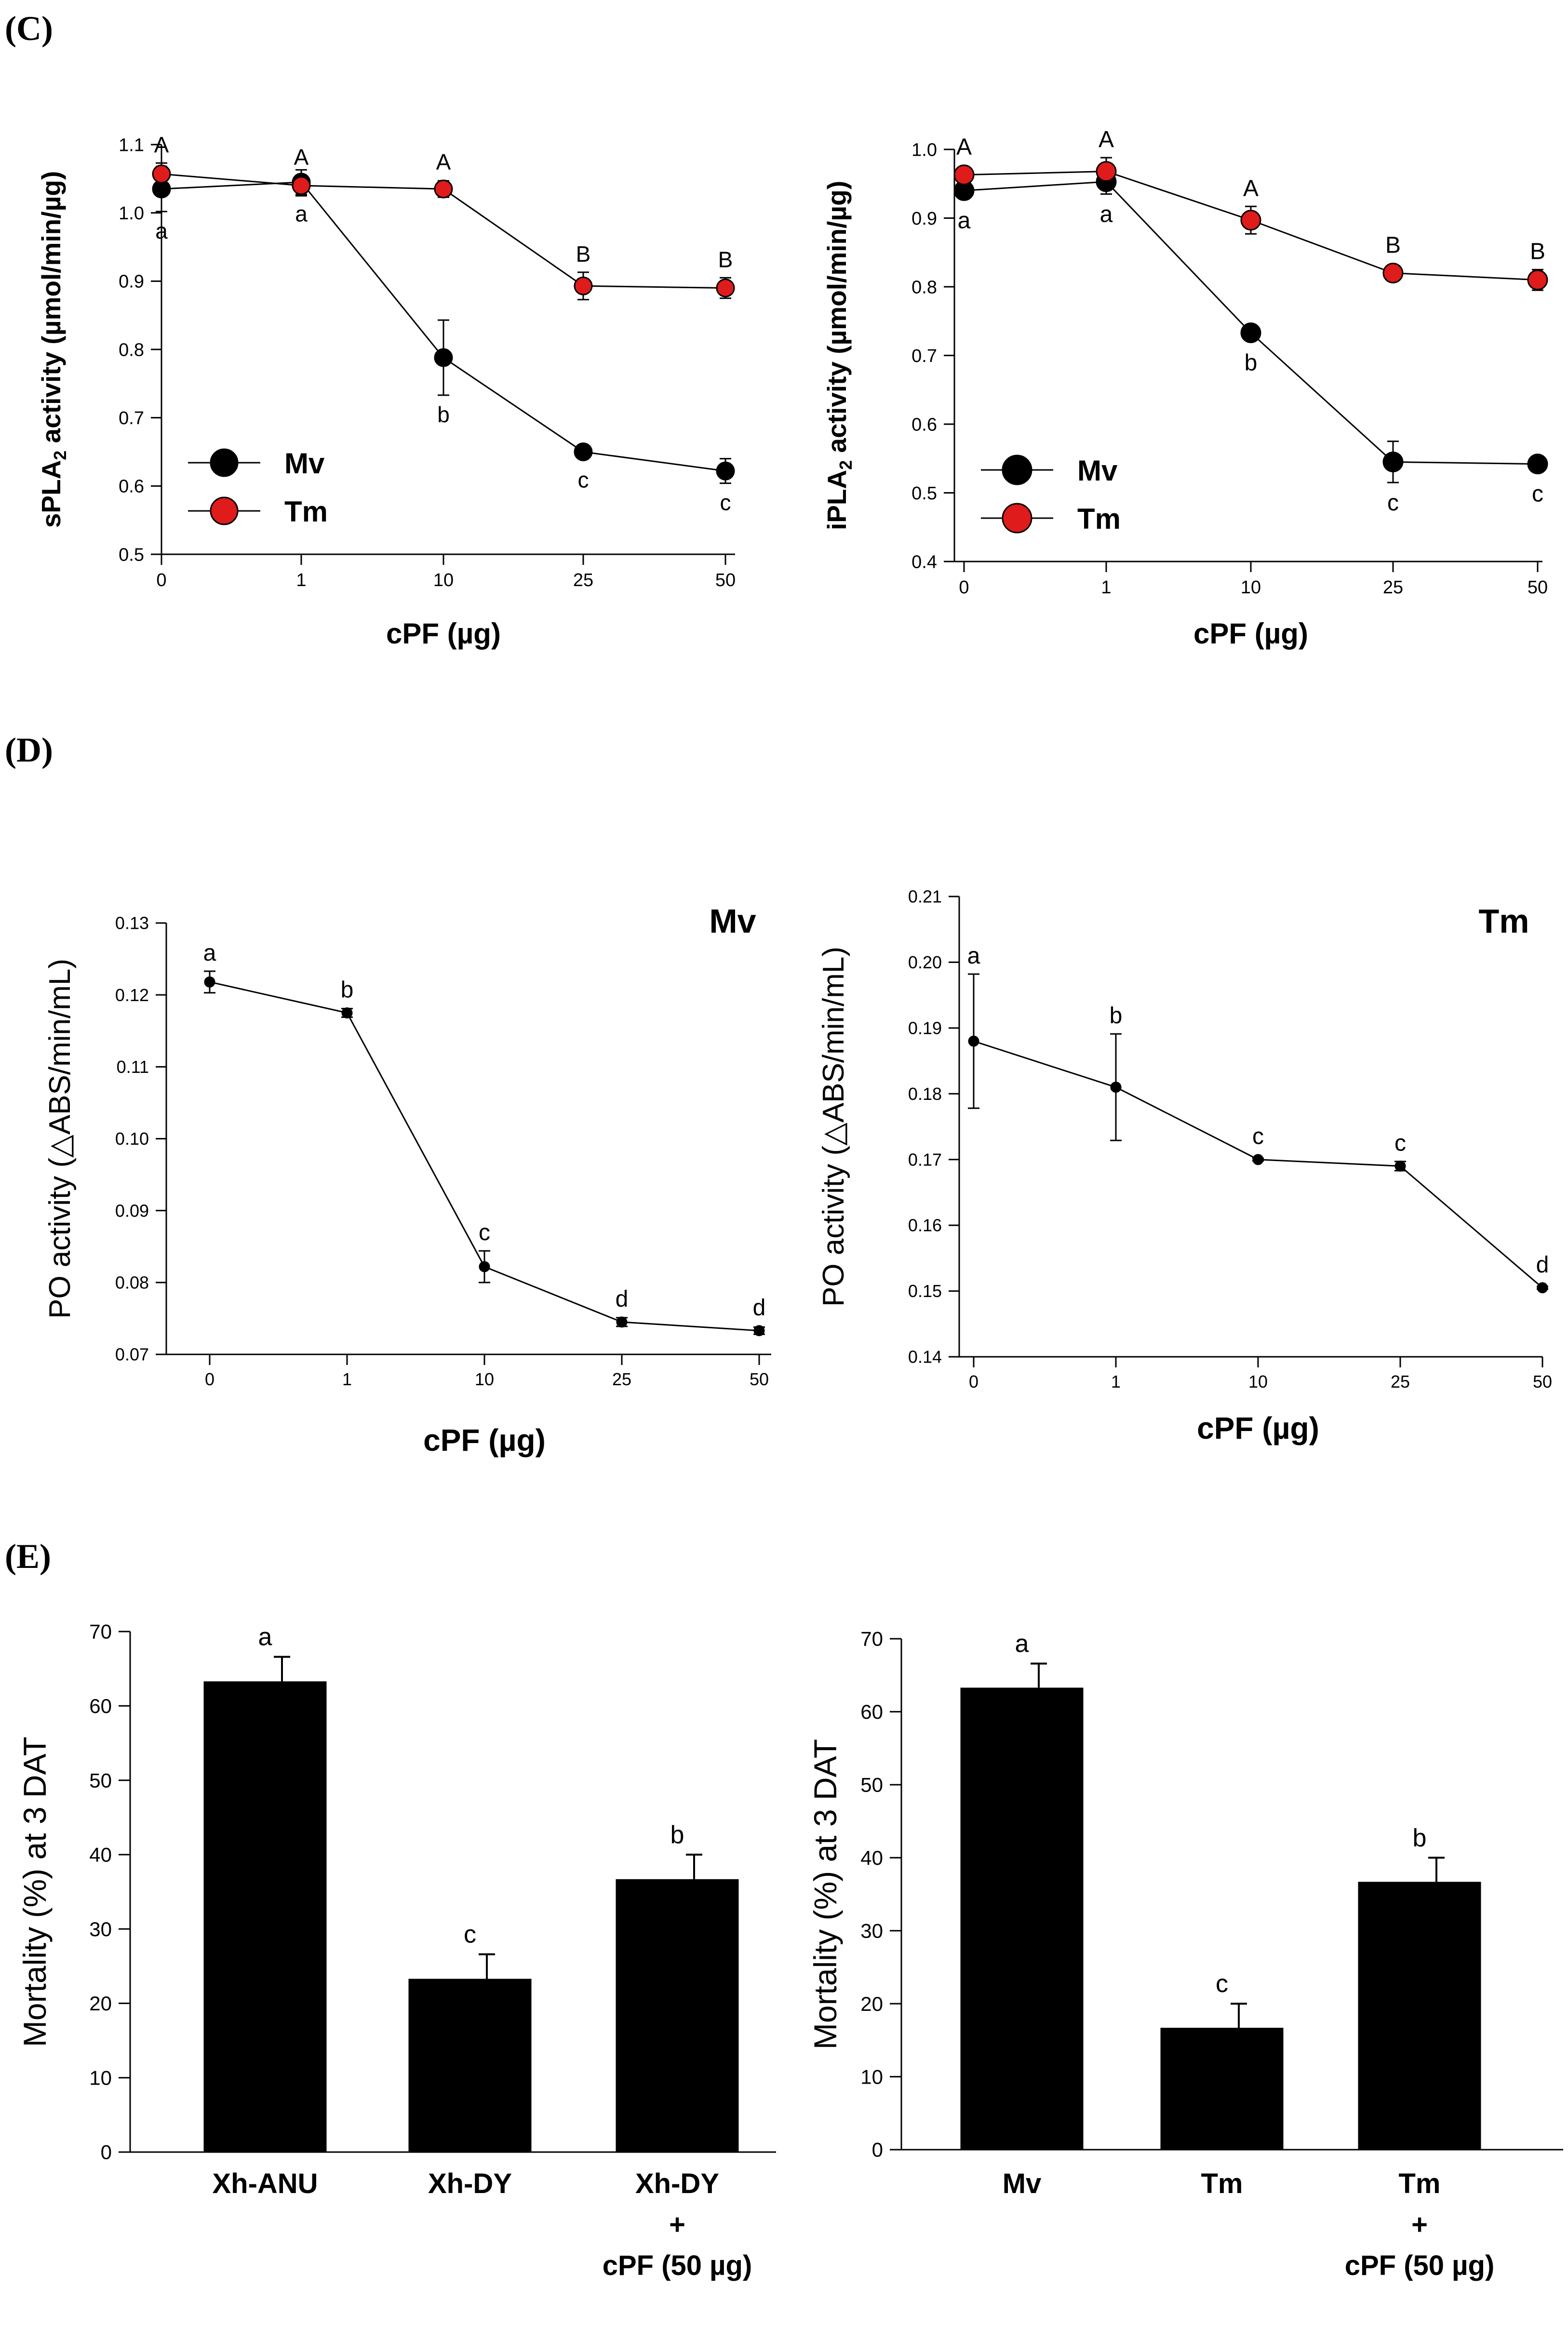 Image resolution: width=1568 pixels, height=2328 pixels. I want to click on legend-label-tm: Tm, so click(1099, 519).